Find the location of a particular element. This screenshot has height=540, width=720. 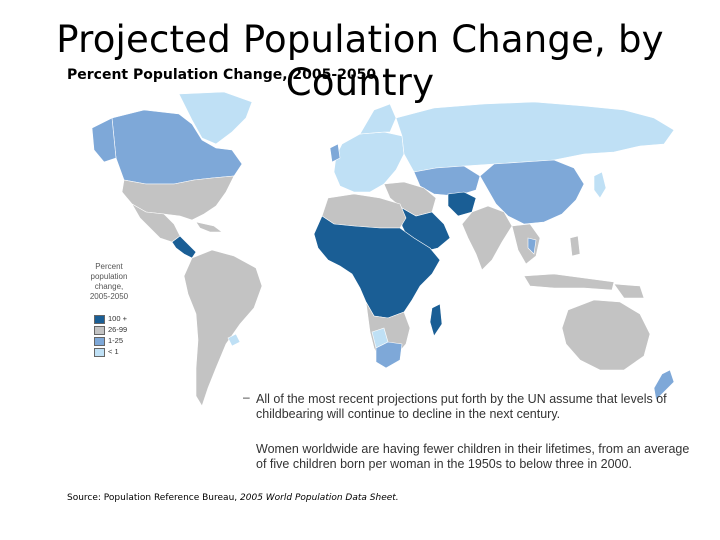

legend-item-100-plus: 100 + is located at coordinates (110, 319).